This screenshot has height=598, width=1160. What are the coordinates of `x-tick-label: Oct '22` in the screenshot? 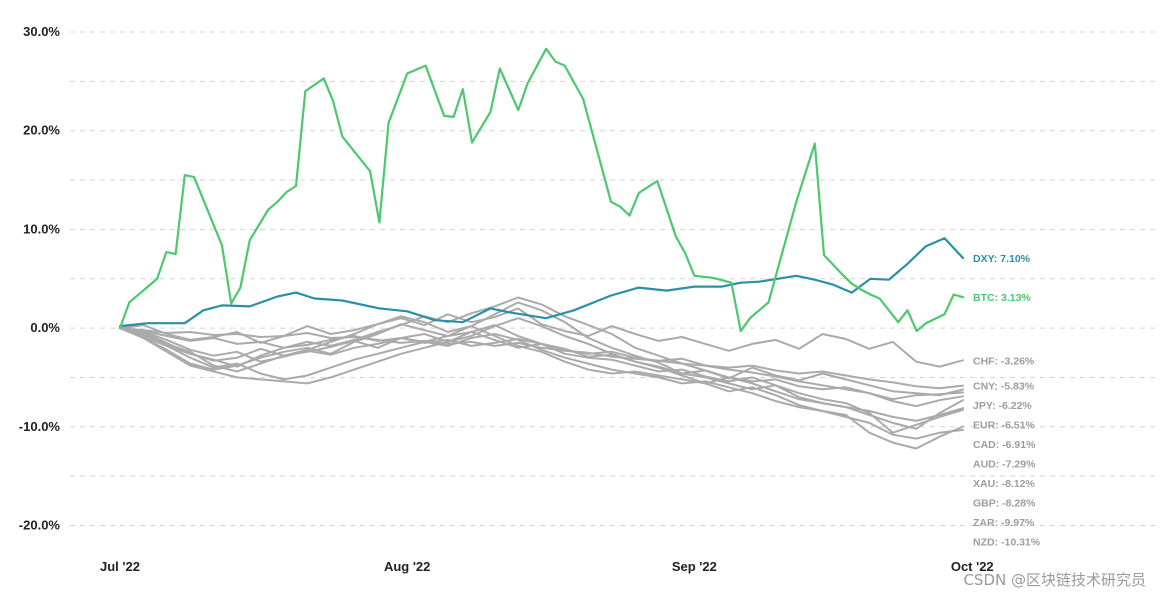 It's located at (972, 566).